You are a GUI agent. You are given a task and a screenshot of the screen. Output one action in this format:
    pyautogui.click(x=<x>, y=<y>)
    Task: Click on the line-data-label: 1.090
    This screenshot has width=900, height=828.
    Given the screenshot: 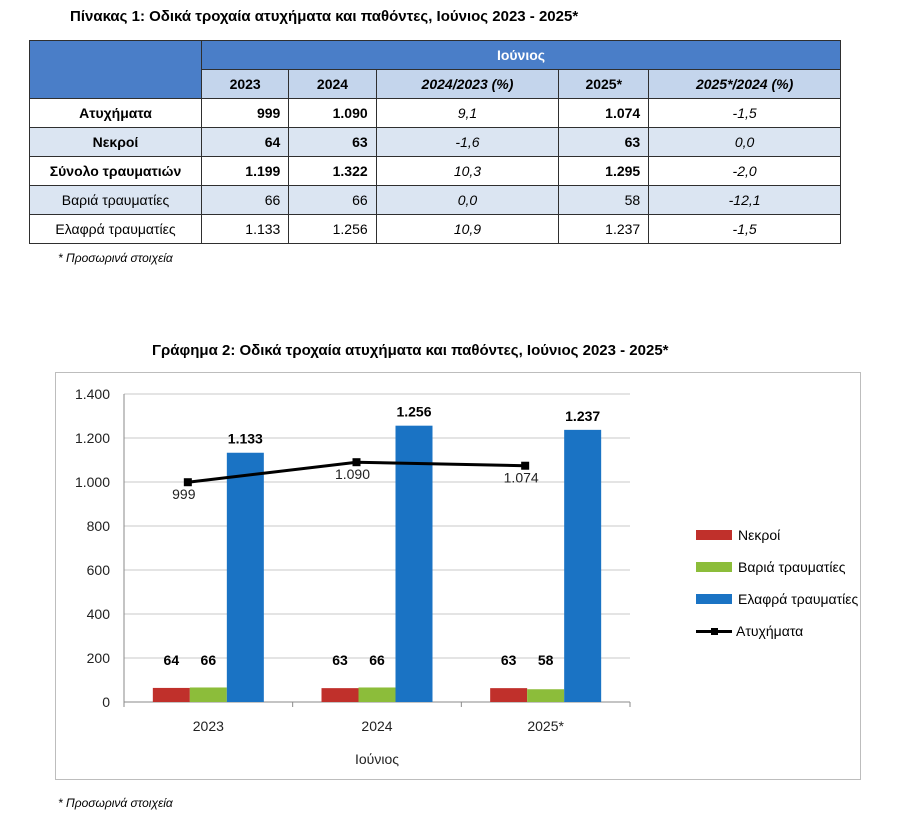 What is the action you would take?
    pyautogui.click(x=352, y=474)
    